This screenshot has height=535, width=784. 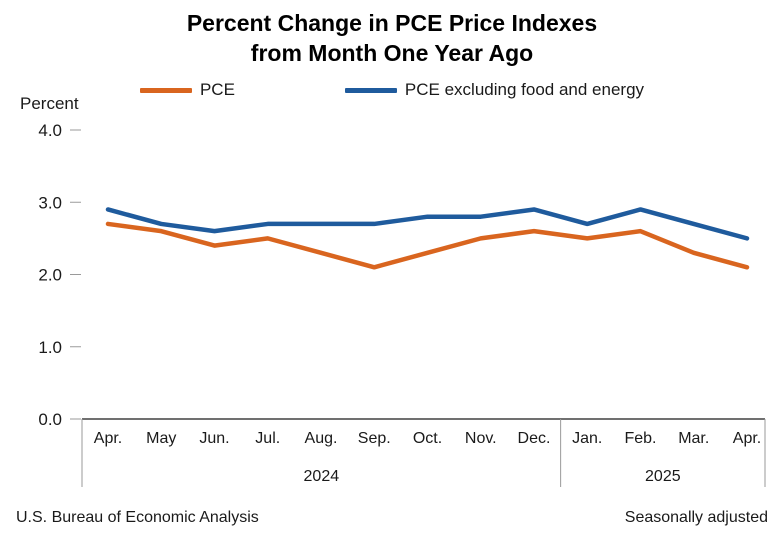 I want to click on x-month-label: Jun., so click(x=214, y=438).